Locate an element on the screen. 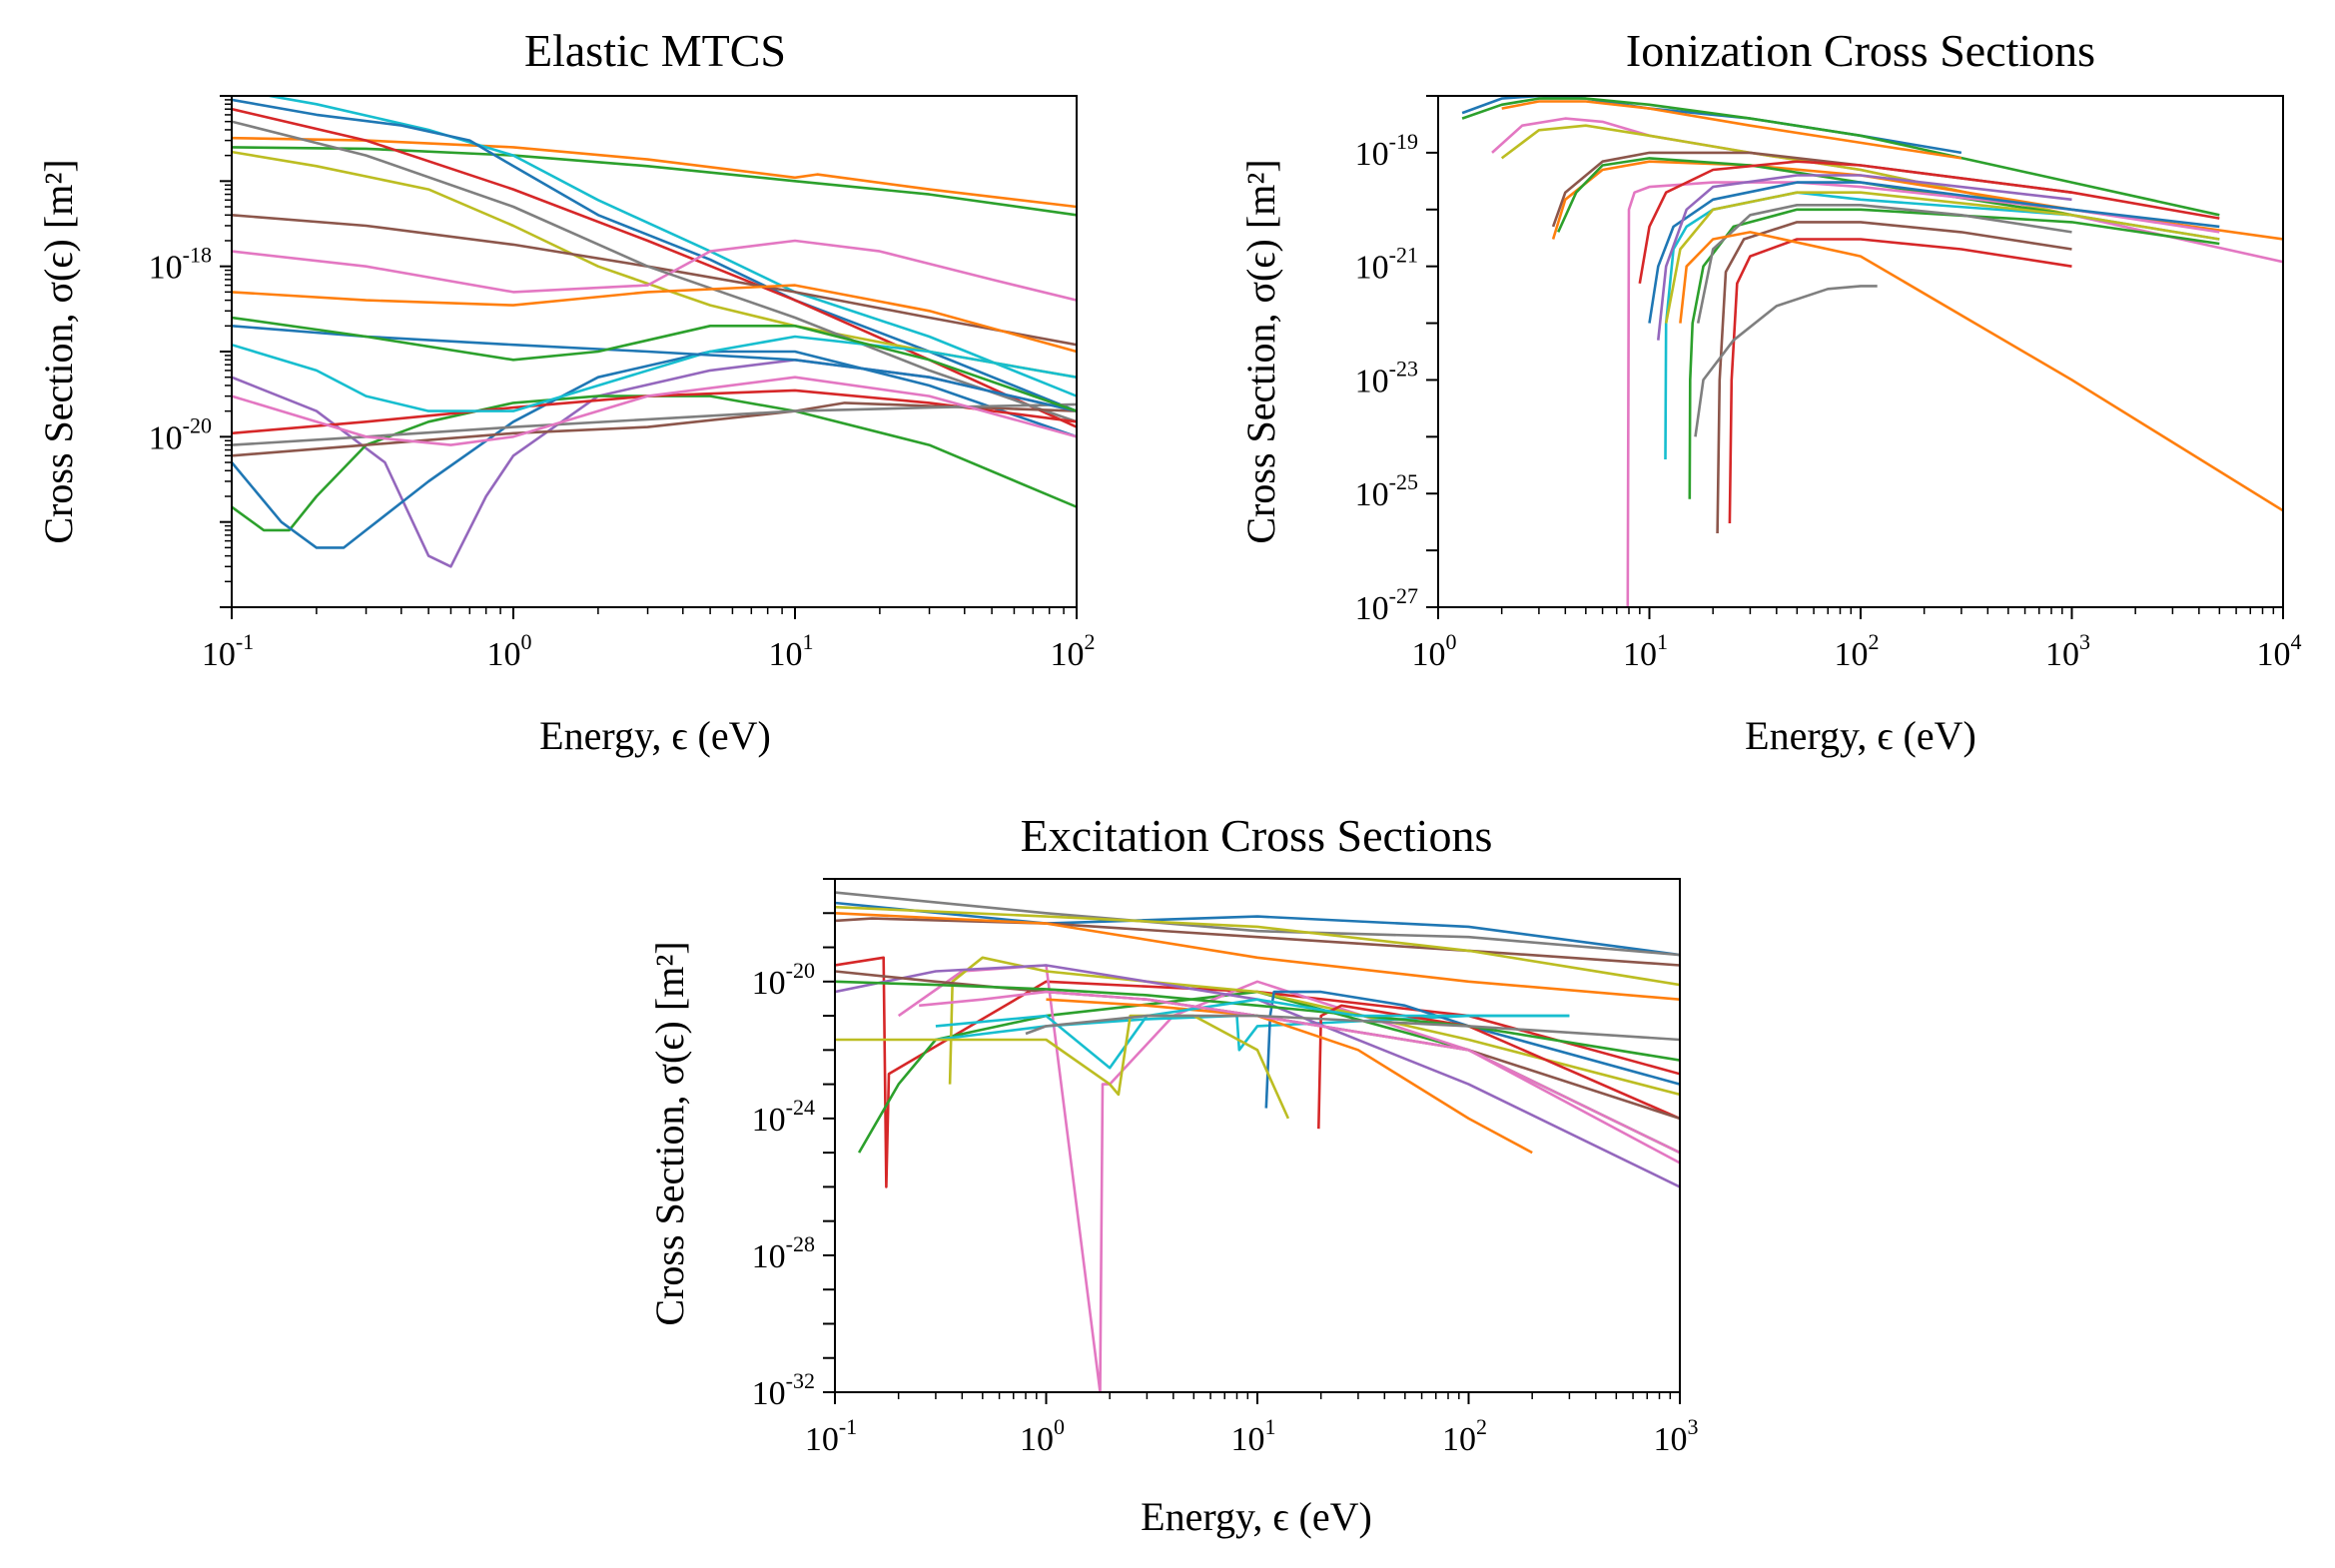 The width and height of the screenshot is (2335, 1568). ionization-xlabel: Energy, ϵ (eV) is located at coordinates (1860, 735).